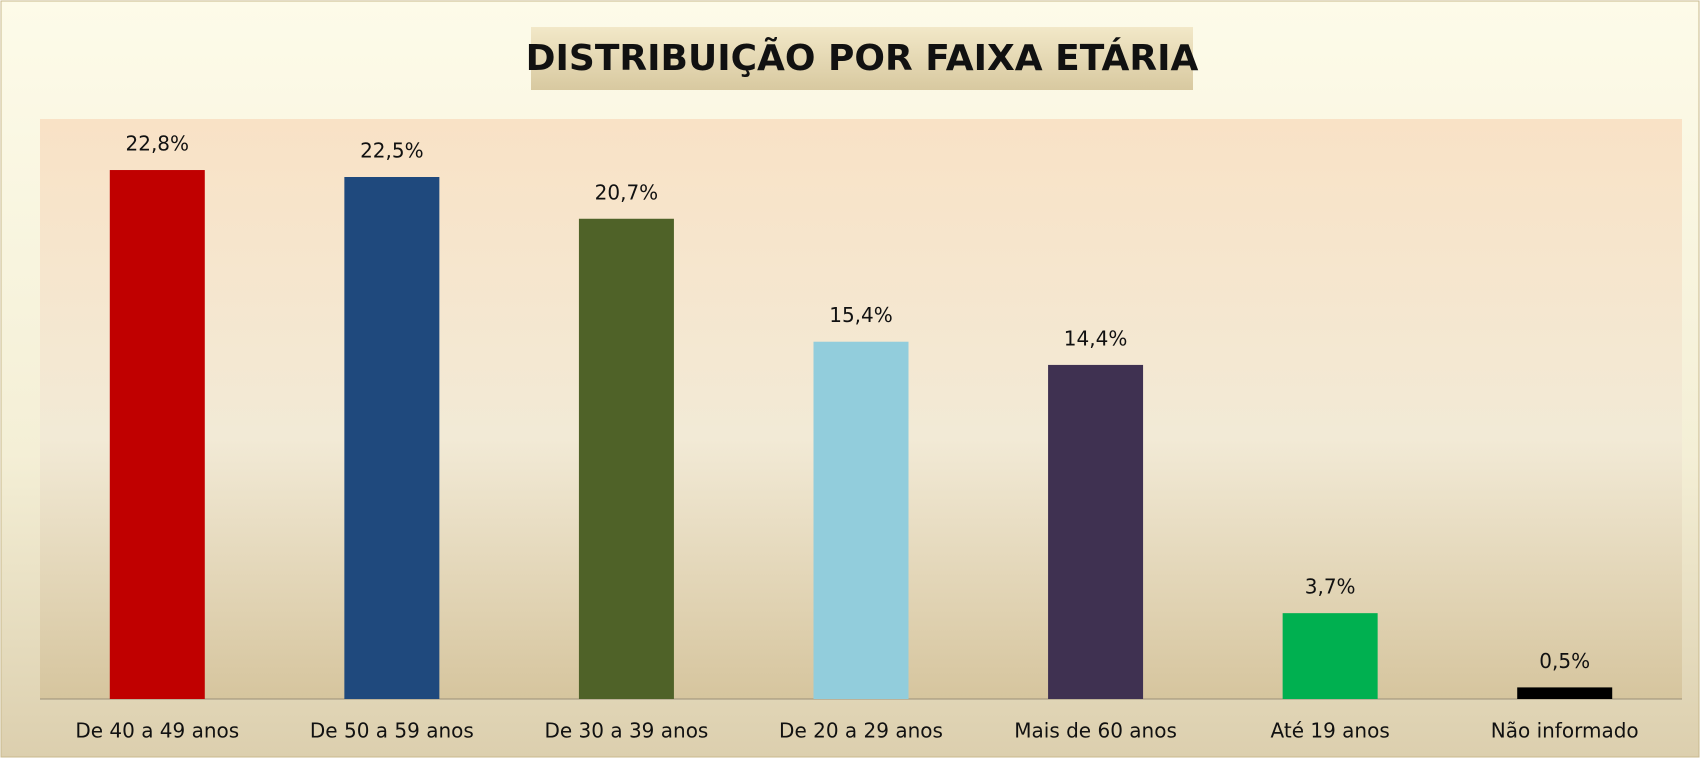  I want to click on data-label: 22,5%, so click(392, 151).